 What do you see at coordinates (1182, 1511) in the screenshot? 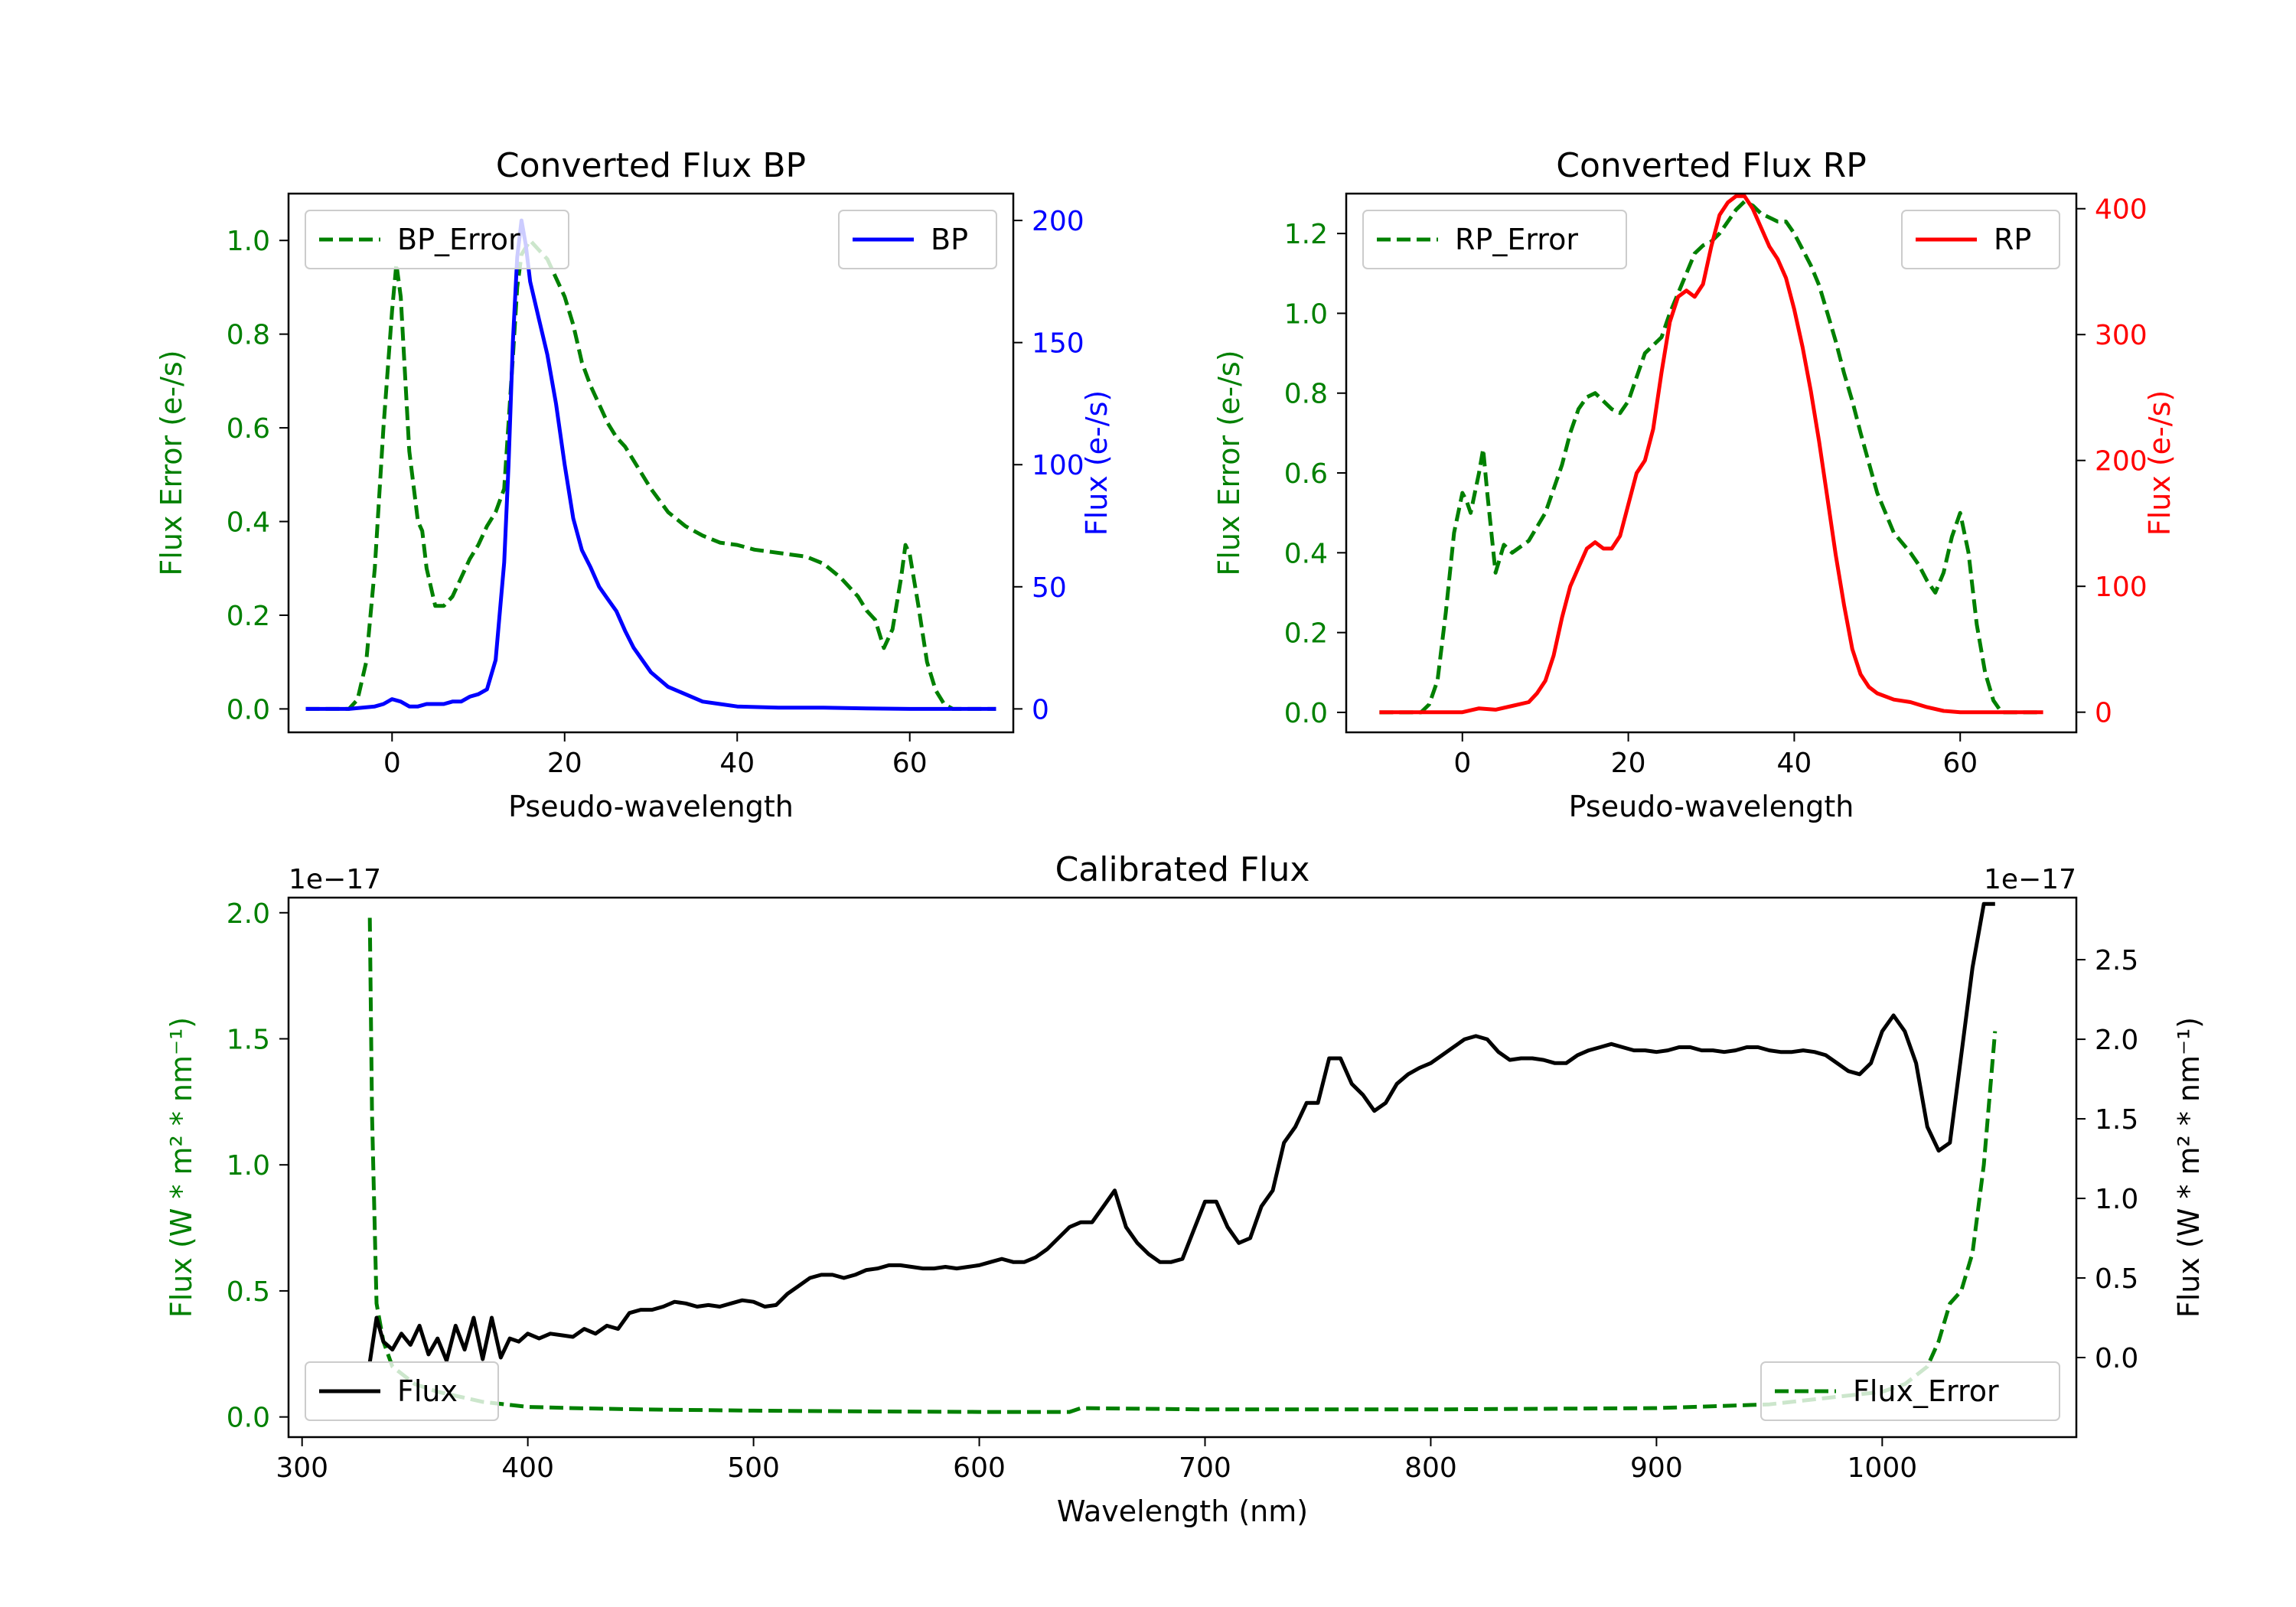
I see `x-axis-label: Wavelength (nm)` at bounding box center [1182, 1511].